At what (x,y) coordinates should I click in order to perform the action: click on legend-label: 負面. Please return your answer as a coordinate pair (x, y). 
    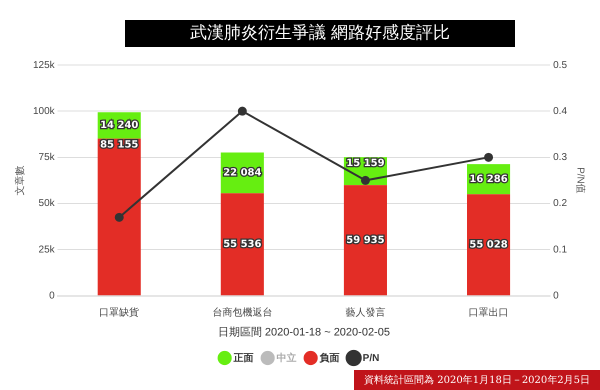
    Looking at the image, I should click on (330, 358).